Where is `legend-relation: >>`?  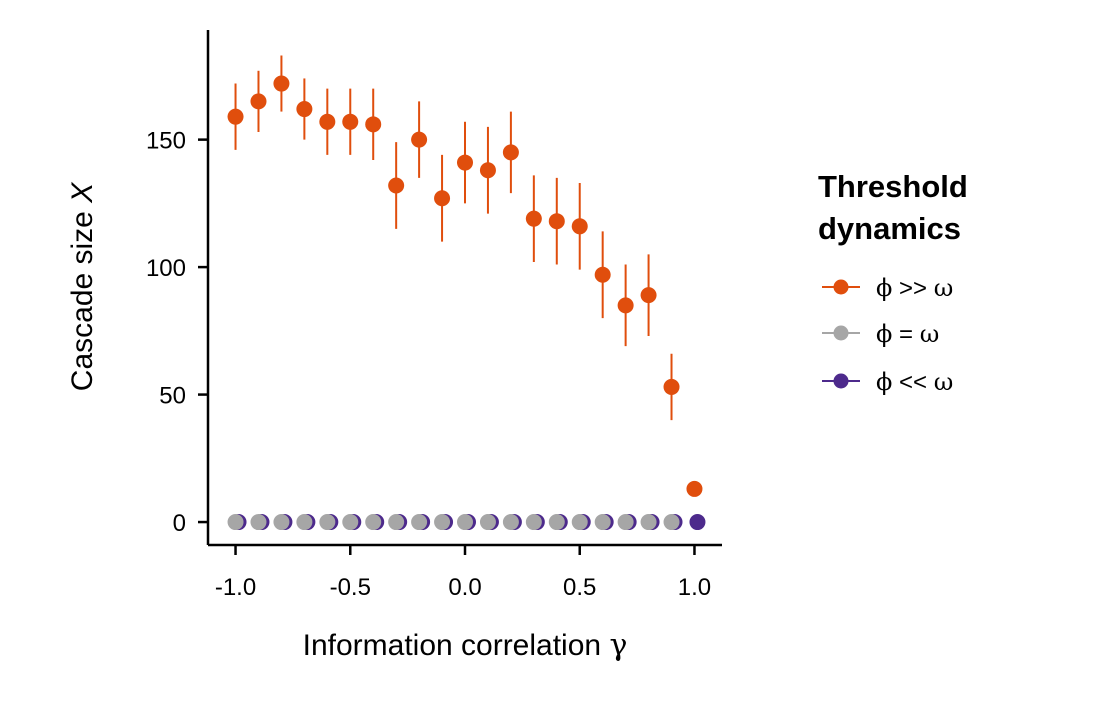 legend-relation: >> is located at coordinates (912, 288).